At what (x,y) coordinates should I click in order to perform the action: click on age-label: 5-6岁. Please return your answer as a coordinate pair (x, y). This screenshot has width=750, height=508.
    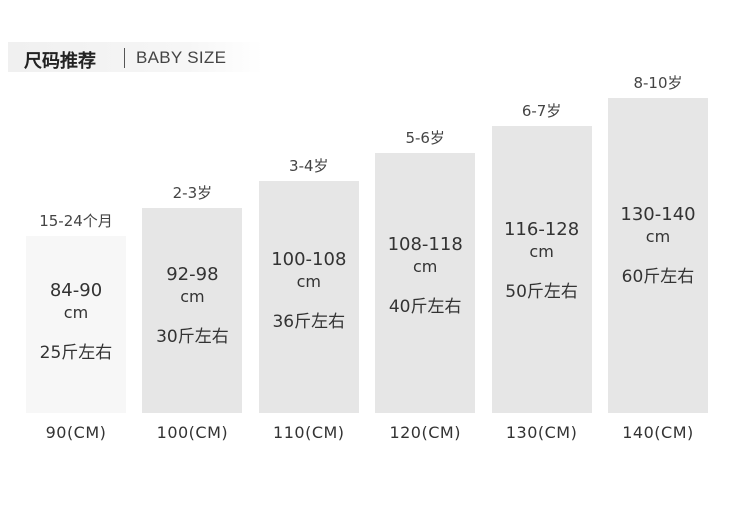
    Looking at the image, I should click on (425, 138).